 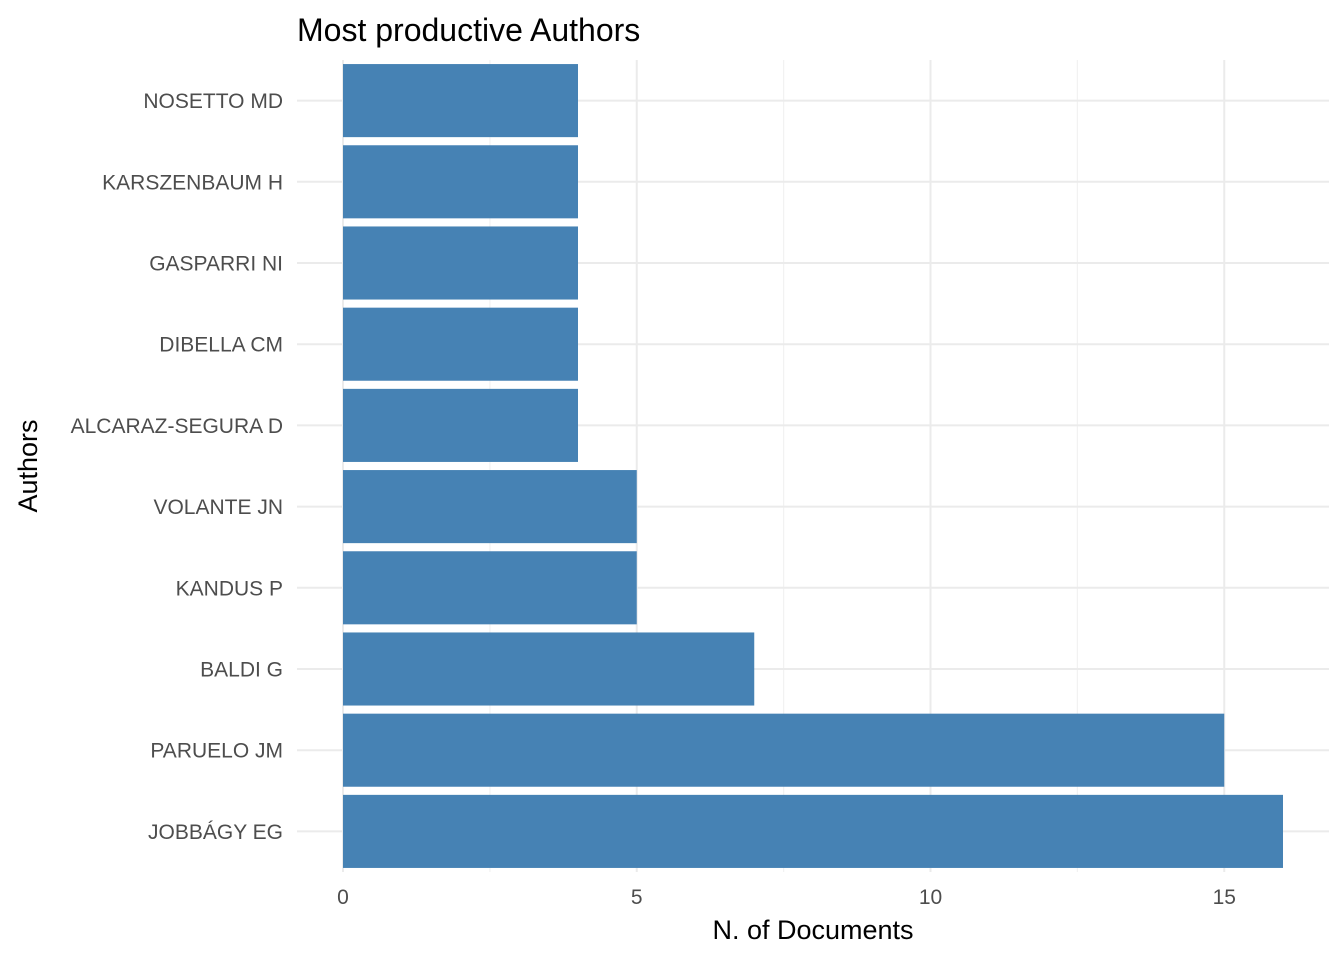 What do you see at coordinates (28, 465) in the screenshot?
I see `y-axis-title: Authors` at bounding box center [28, 465].